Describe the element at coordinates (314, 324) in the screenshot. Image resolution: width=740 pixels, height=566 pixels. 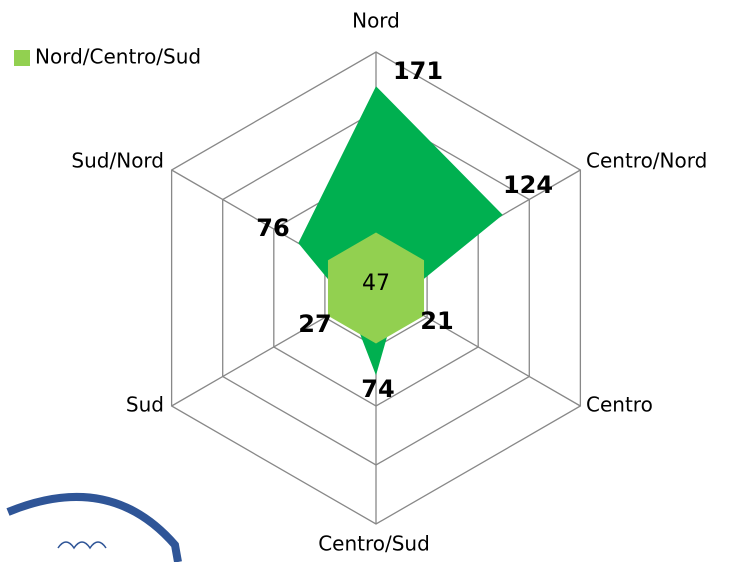
I see `data-label: 27` at that location.